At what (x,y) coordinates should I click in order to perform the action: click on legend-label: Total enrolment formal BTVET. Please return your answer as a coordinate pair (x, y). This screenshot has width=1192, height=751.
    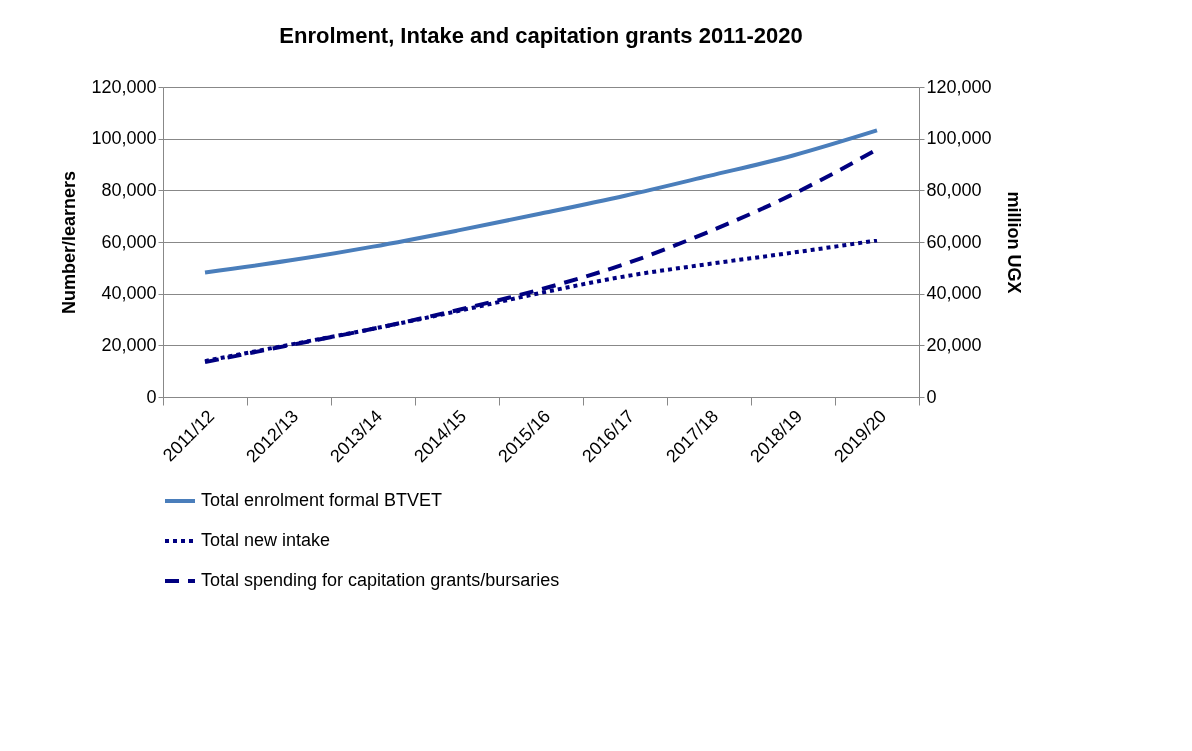
    Looking at the image, I should click on (322, 500).